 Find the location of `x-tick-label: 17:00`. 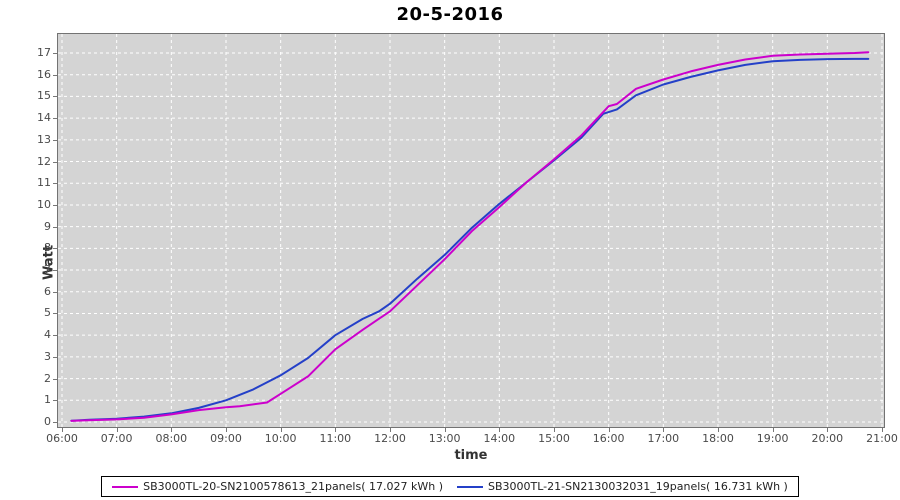

x-tick-label: 17:00 is located at coordinates (663, 438).